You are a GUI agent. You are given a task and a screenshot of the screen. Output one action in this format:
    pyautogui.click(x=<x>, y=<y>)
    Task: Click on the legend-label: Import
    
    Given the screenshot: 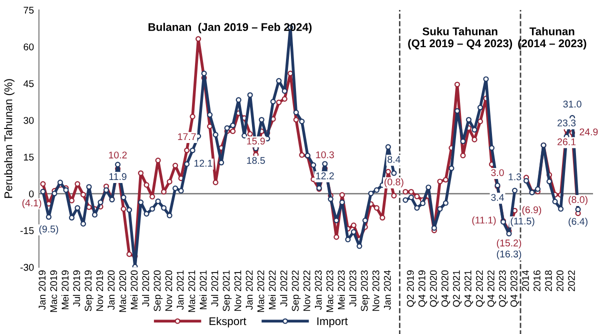 What is the action you would take?
    pyautogui.click(x=332, y=322)
    